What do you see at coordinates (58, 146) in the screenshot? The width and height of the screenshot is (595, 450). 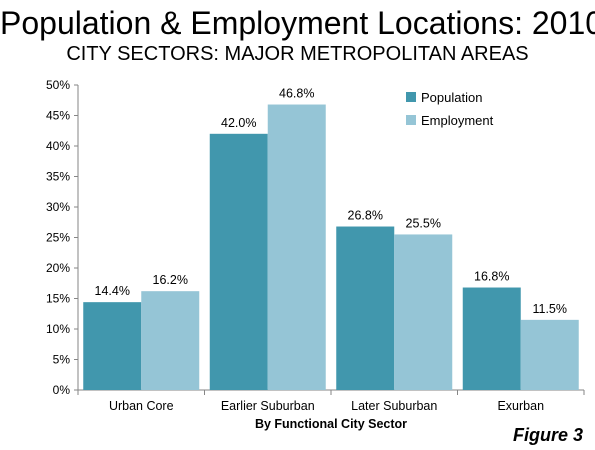 I see `y-tick-label: 40%` at bounding box center [58, 146].